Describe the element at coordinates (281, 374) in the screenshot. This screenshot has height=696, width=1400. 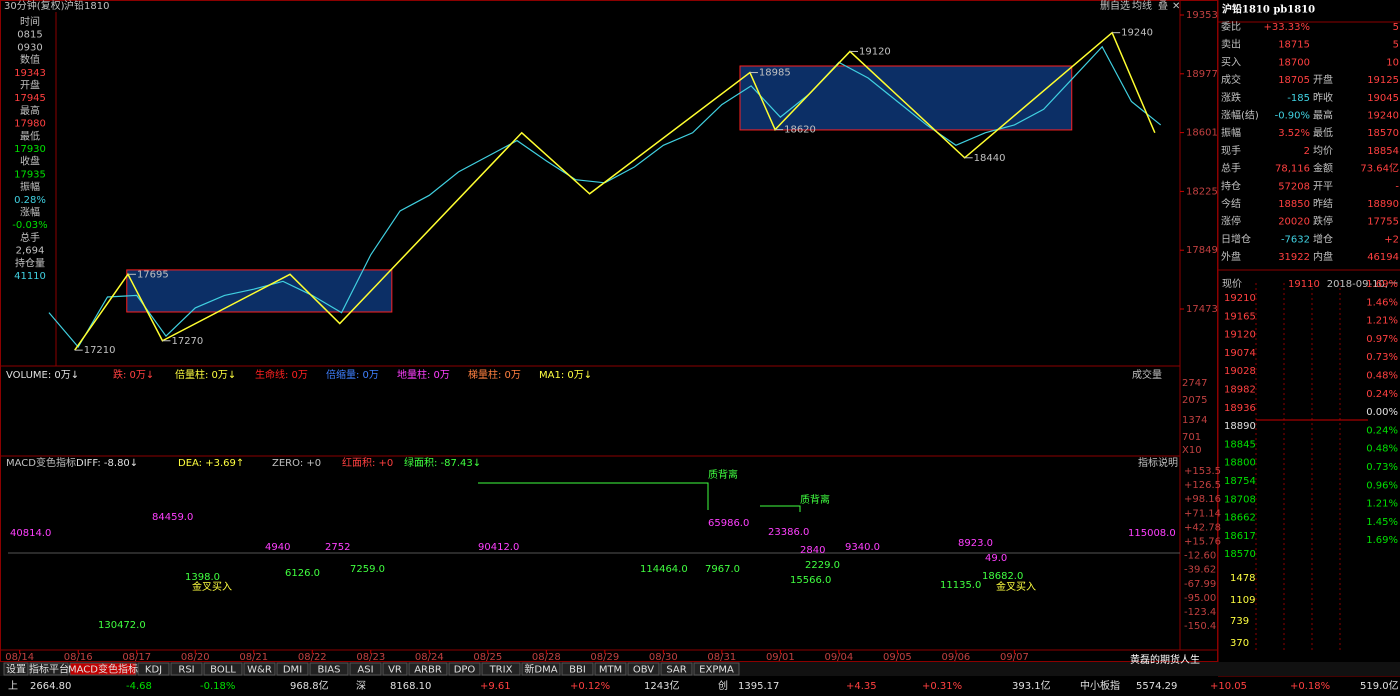
I see `volume-legend: 生命线: 0万` at that location.